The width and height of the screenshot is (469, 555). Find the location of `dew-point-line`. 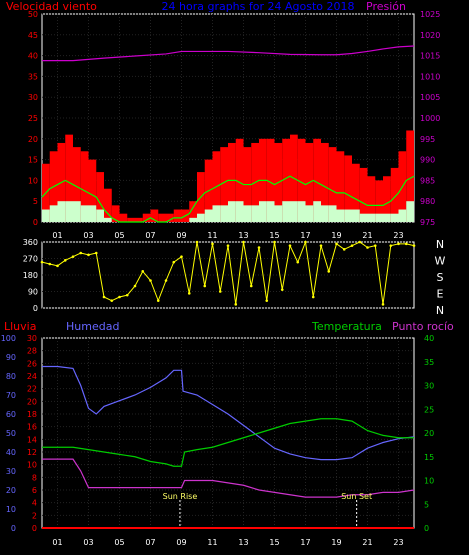

dew-point-line is located at coordinates (228, 478).